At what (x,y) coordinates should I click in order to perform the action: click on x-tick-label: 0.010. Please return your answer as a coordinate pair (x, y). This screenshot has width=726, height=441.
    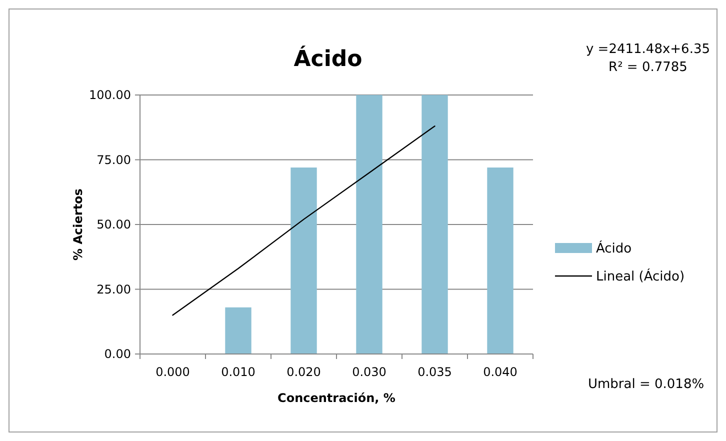
    Looking at the image, I should click on (238, 372).